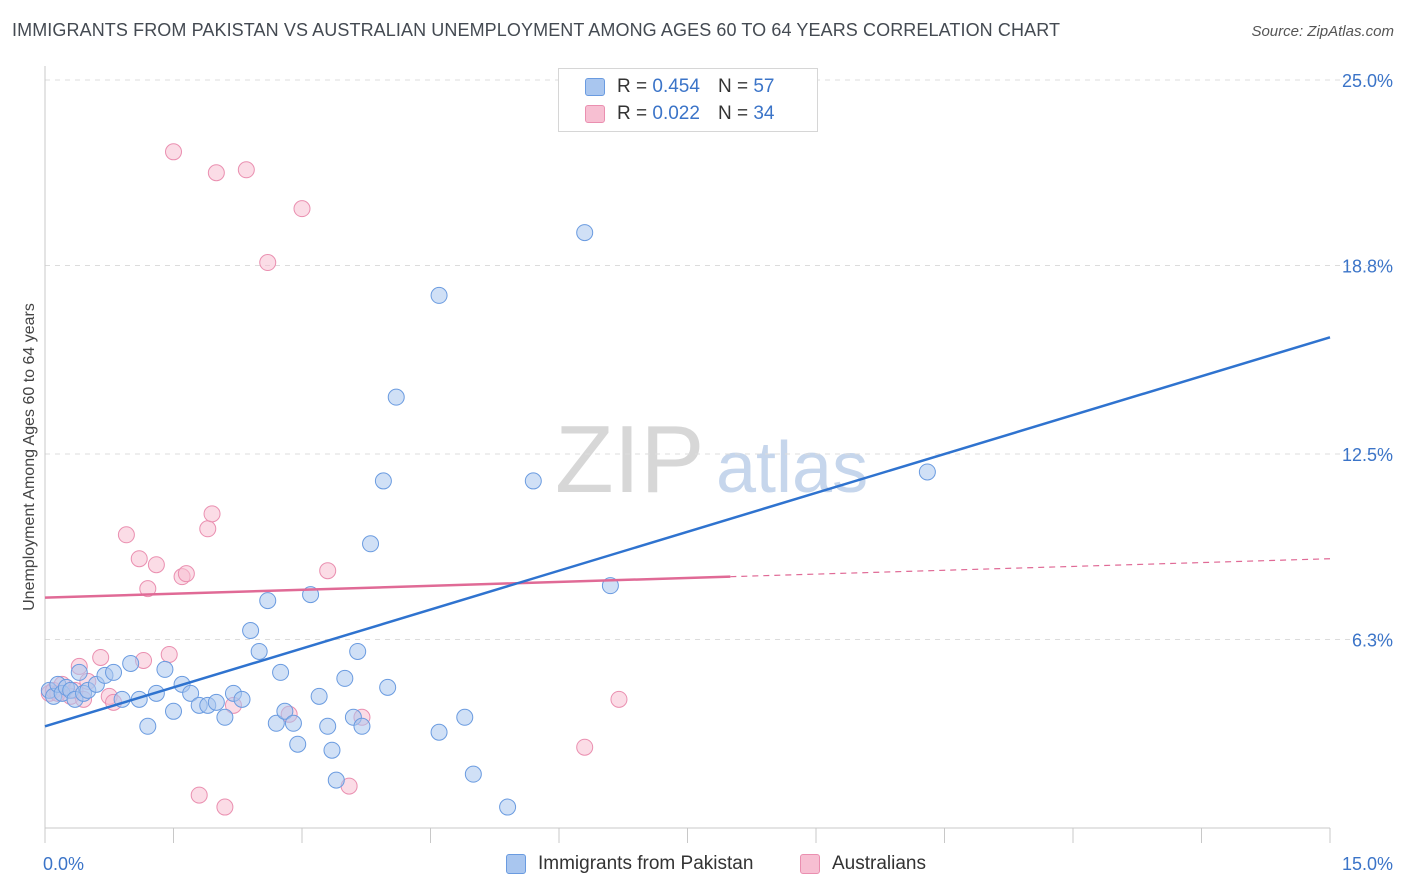 The width and height of the screenshot is (1406, 892). Describe the element at coordinates (879, 863) in the screenshot. I see `bottom-legend-label: Australians` at that location.